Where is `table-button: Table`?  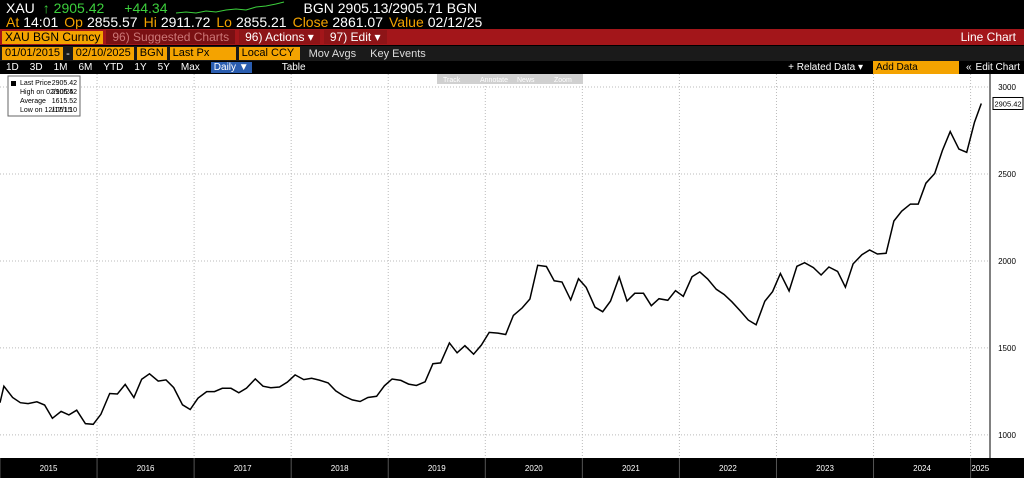 table-button: Table is located at coordinates (293, 67).